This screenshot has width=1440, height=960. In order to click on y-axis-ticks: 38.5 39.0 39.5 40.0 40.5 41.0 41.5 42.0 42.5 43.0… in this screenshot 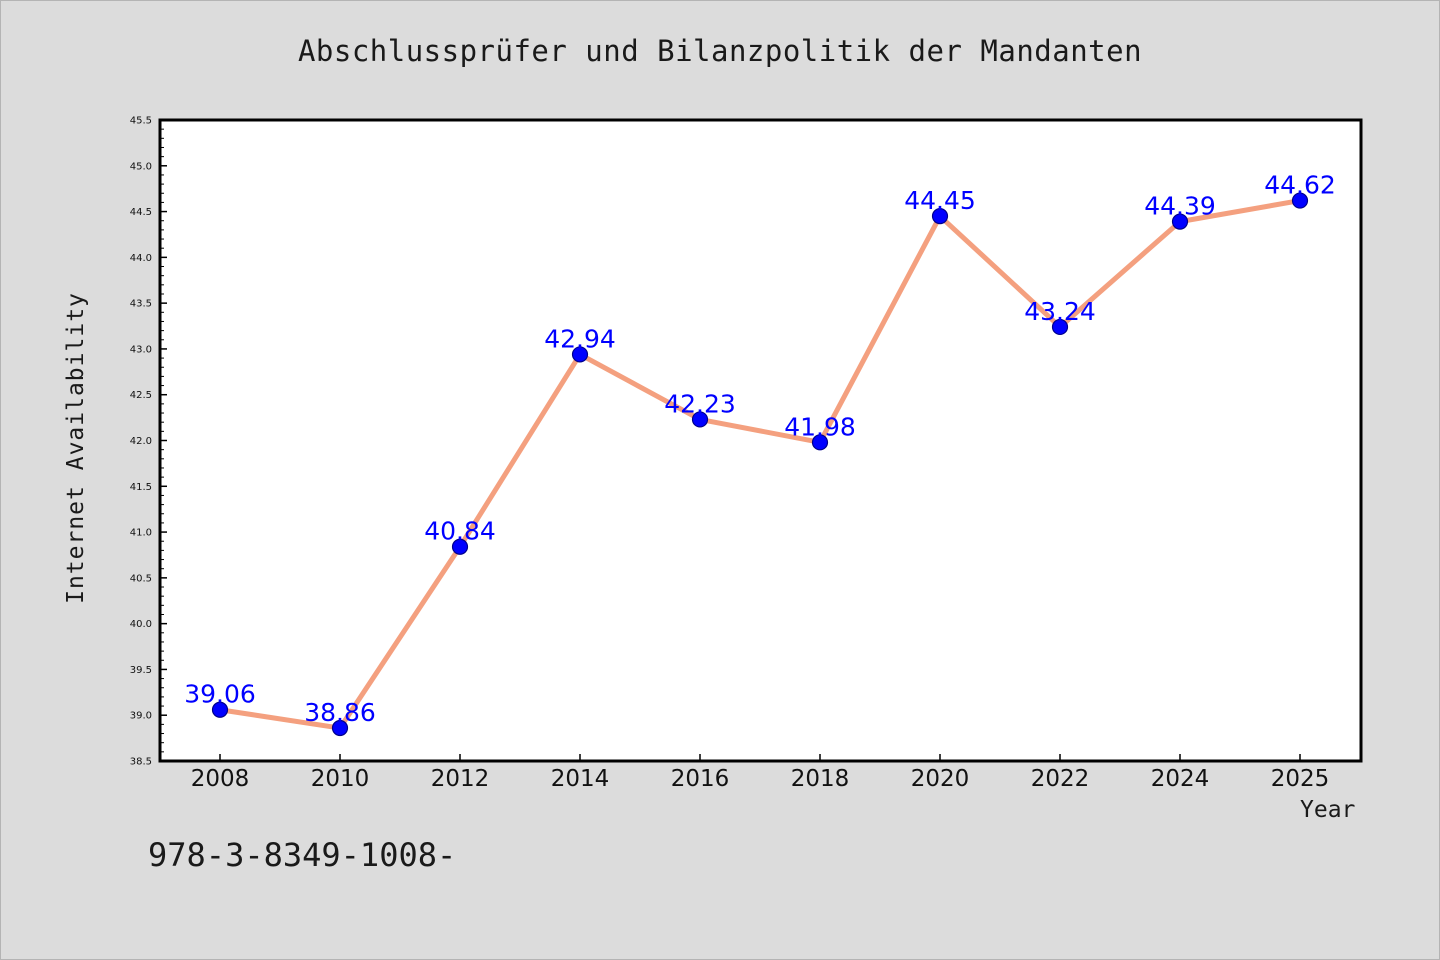, I will do `click(148, 442)`.